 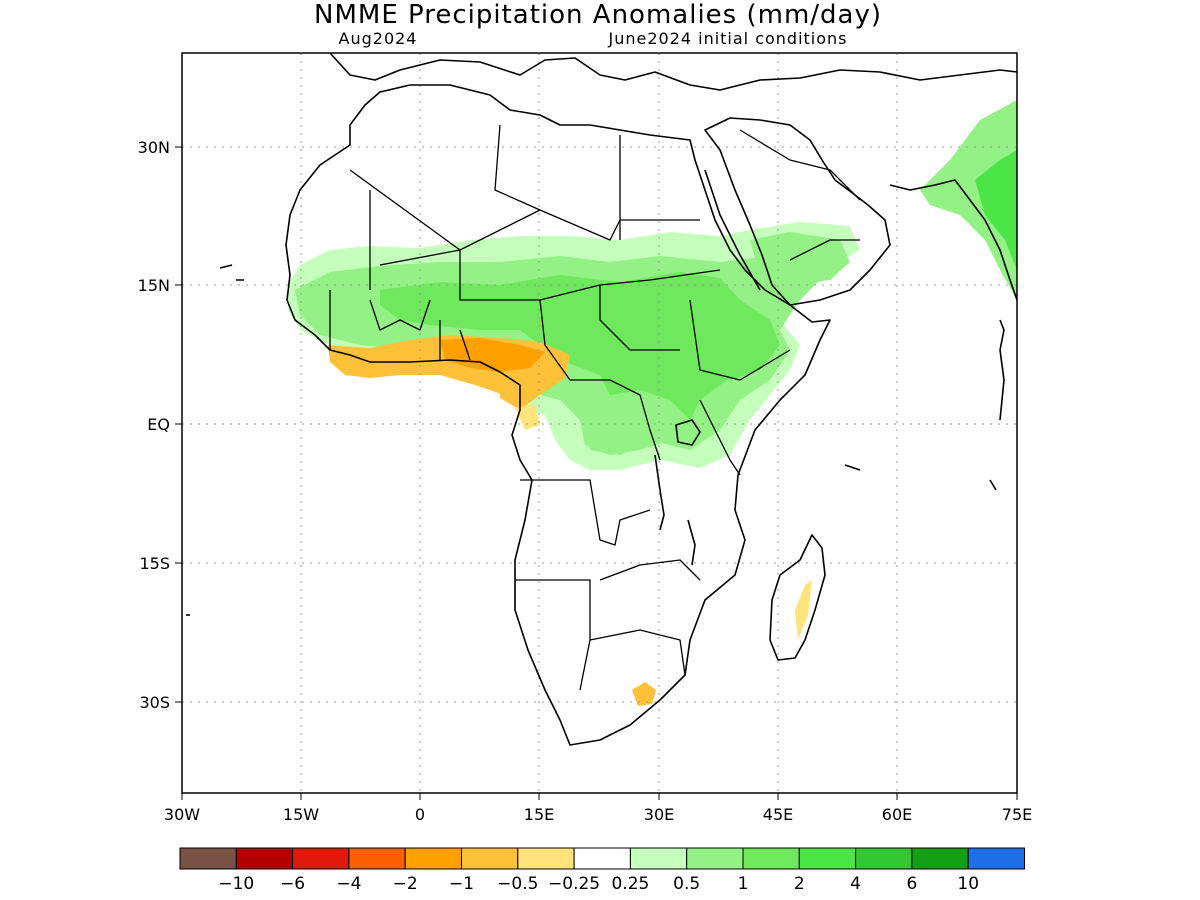 What do you see at coordinates (953, 240) in the screenshot?
I see `india-coastline` at bounding box center [953, 240].